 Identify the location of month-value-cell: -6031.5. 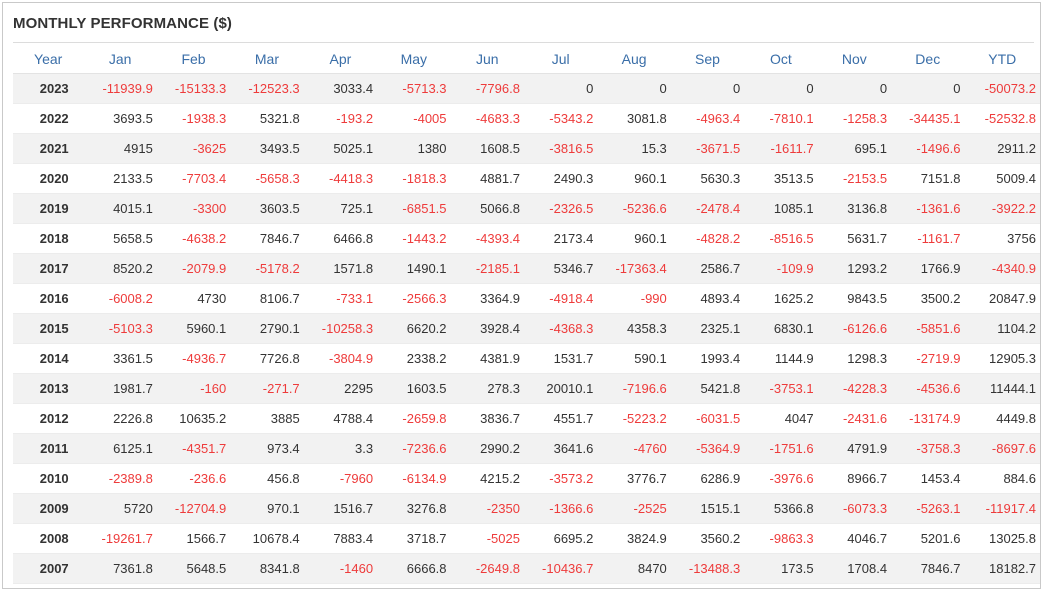
(707, 418).